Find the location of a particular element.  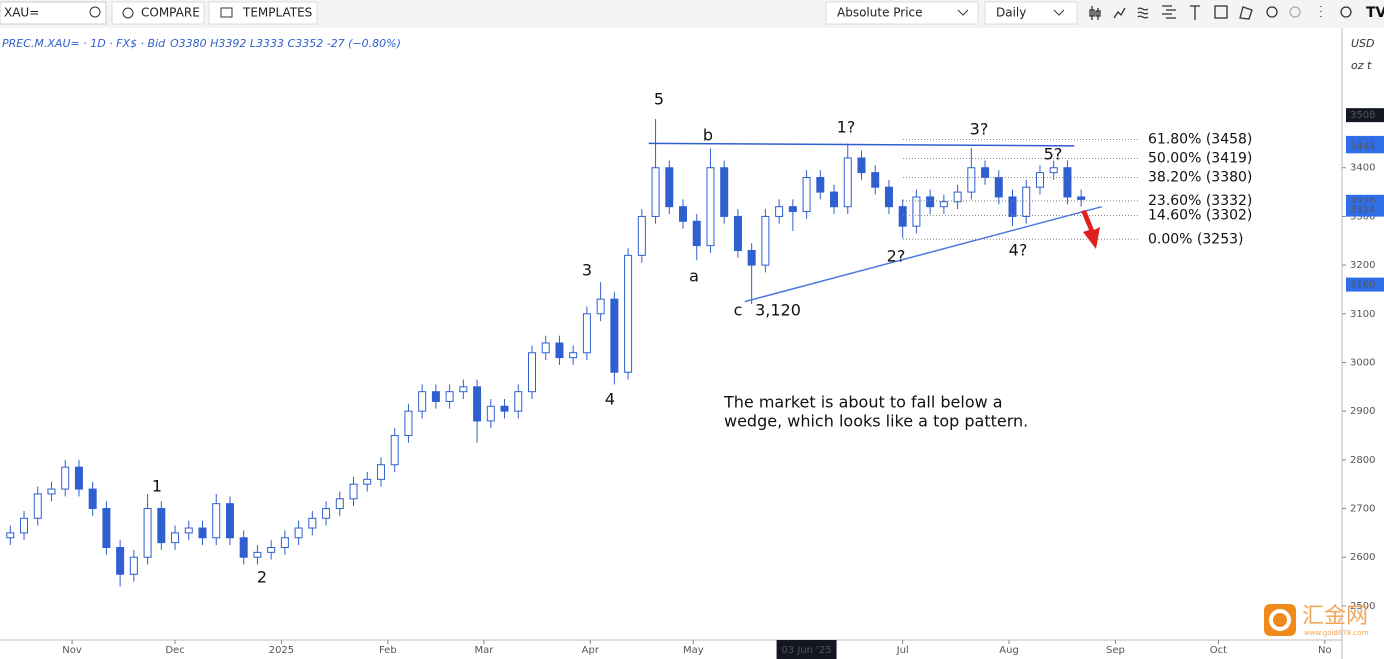

fib-label: 0.00% (3253) is located at coordinates (1195, 239).